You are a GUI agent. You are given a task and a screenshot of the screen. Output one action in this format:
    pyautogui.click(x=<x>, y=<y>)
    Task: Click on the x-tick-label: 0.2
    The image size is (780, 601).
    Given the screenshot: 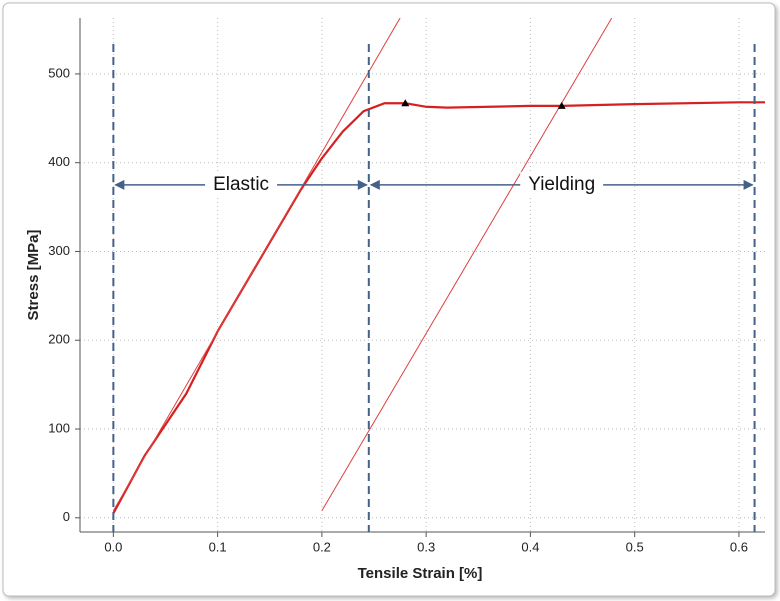 What is the action you would take?
    pyautogui.click(x=322, y=546)
    